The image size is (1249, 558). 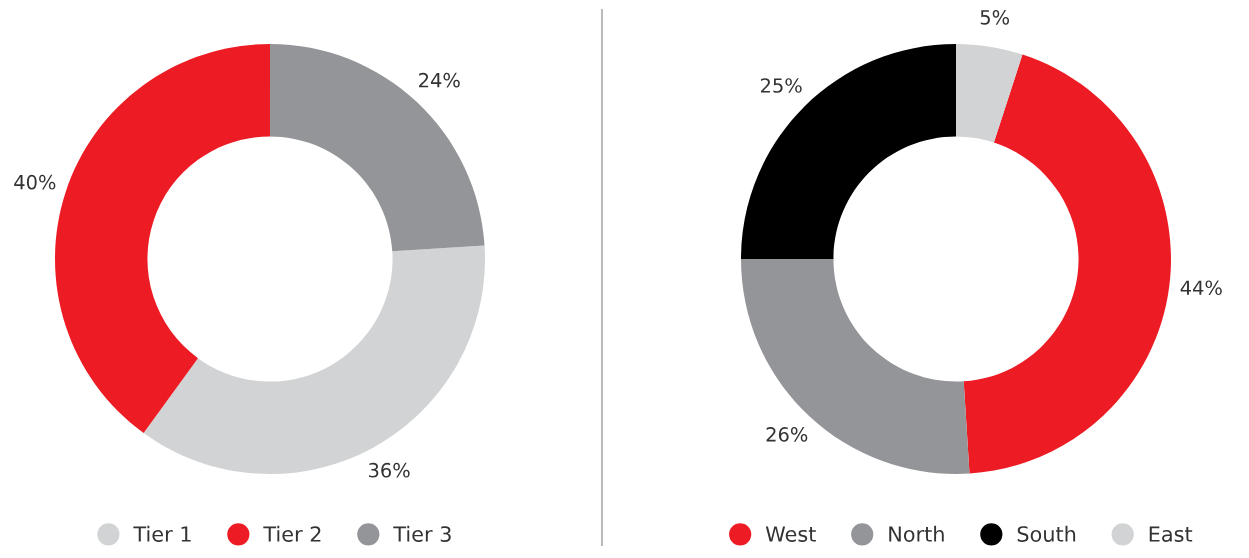 What do you see at coordinates (389, 470) in the screenshot?
I see `data-label: 36%` at bounding box center [389, 470].